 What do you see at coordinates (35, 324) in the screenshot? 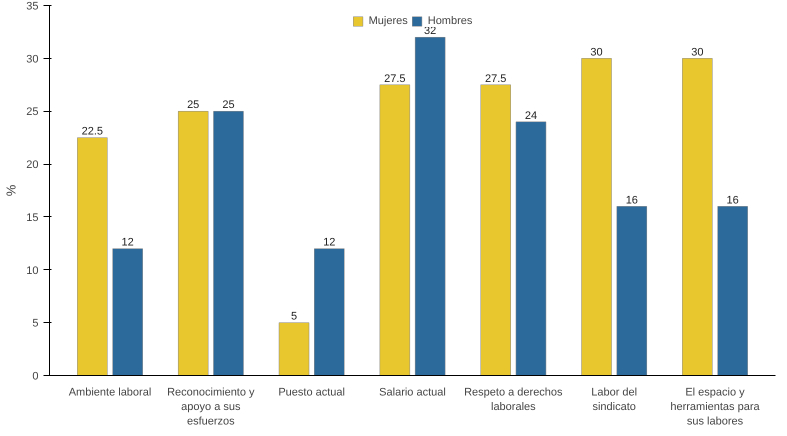
I see `y-tick-label: 5` at bounding box center [35, 324].